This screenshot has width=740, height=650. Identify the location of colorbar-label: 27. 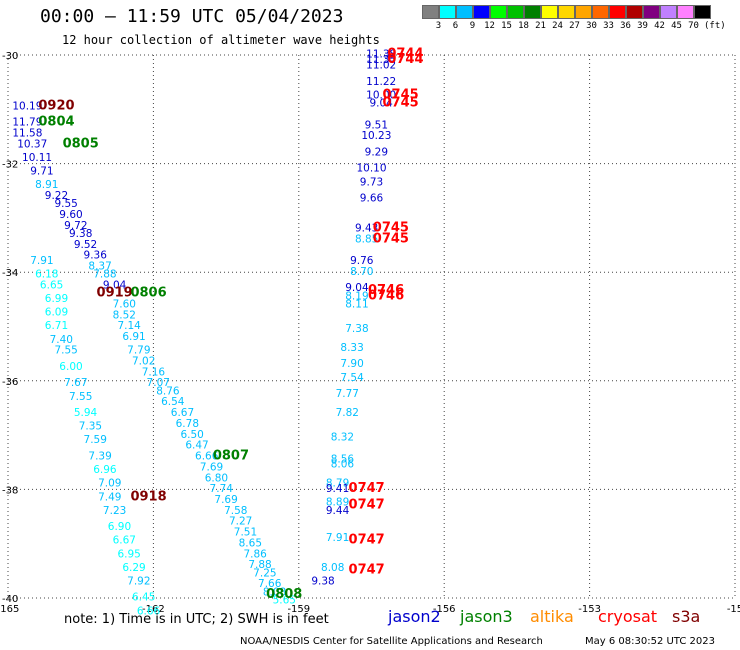
(574, 26).